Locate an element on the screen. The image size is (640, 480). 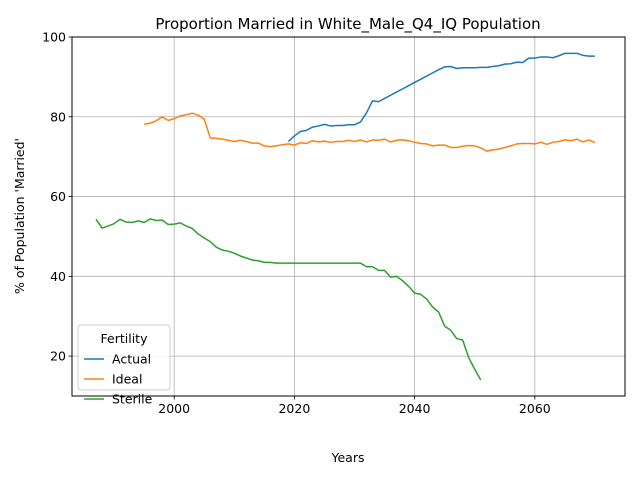
x-tick-label: 2000 is located at coordinates (174, 408).